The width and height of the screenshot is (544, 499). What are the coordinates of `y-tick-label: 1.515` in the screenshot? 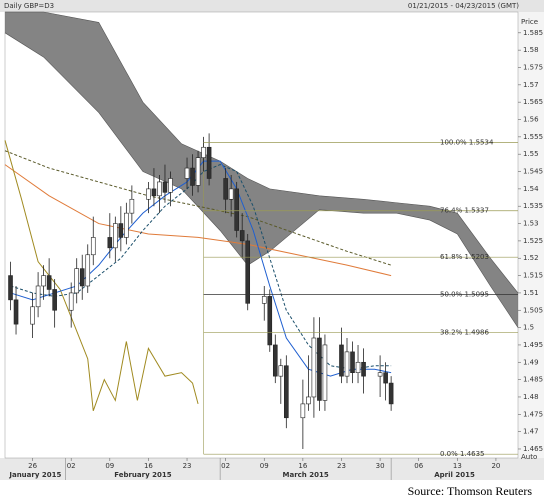 It's located at (533, 276).